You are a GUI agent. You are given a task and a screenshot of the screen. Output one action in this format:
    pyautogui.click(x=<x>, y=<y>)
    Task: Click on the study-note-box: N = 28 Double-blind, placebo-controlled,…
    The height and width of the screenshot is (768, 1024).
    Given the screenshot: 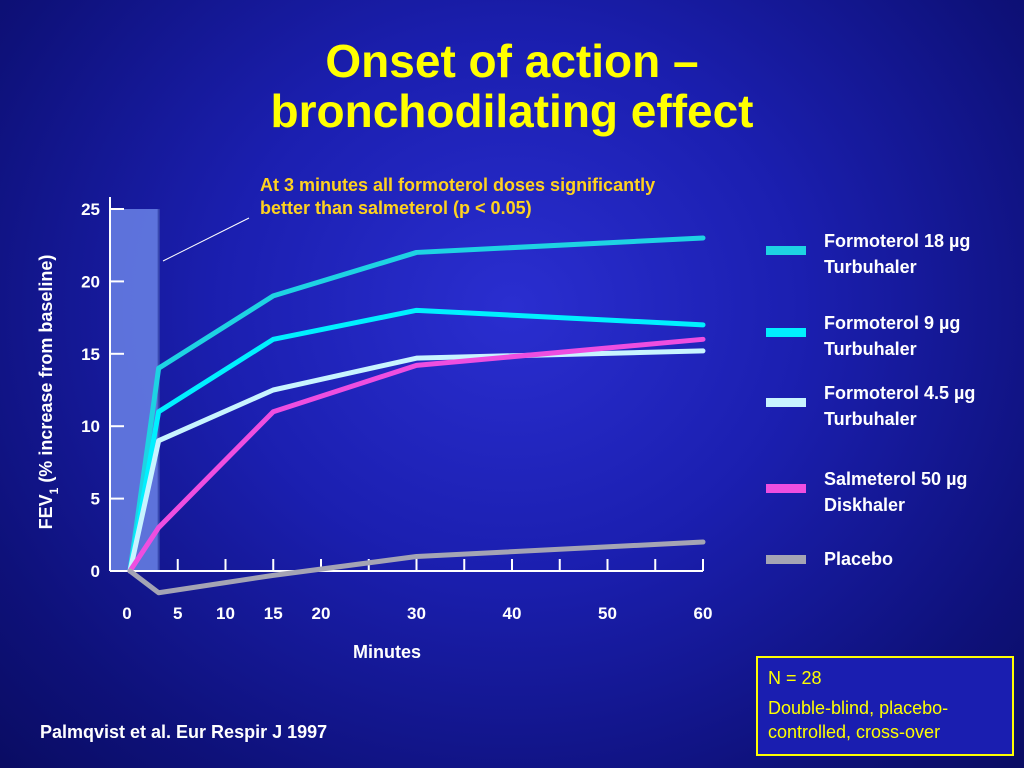 What is the action you would take?
    pyautogui.click(x=885, y=706)
    